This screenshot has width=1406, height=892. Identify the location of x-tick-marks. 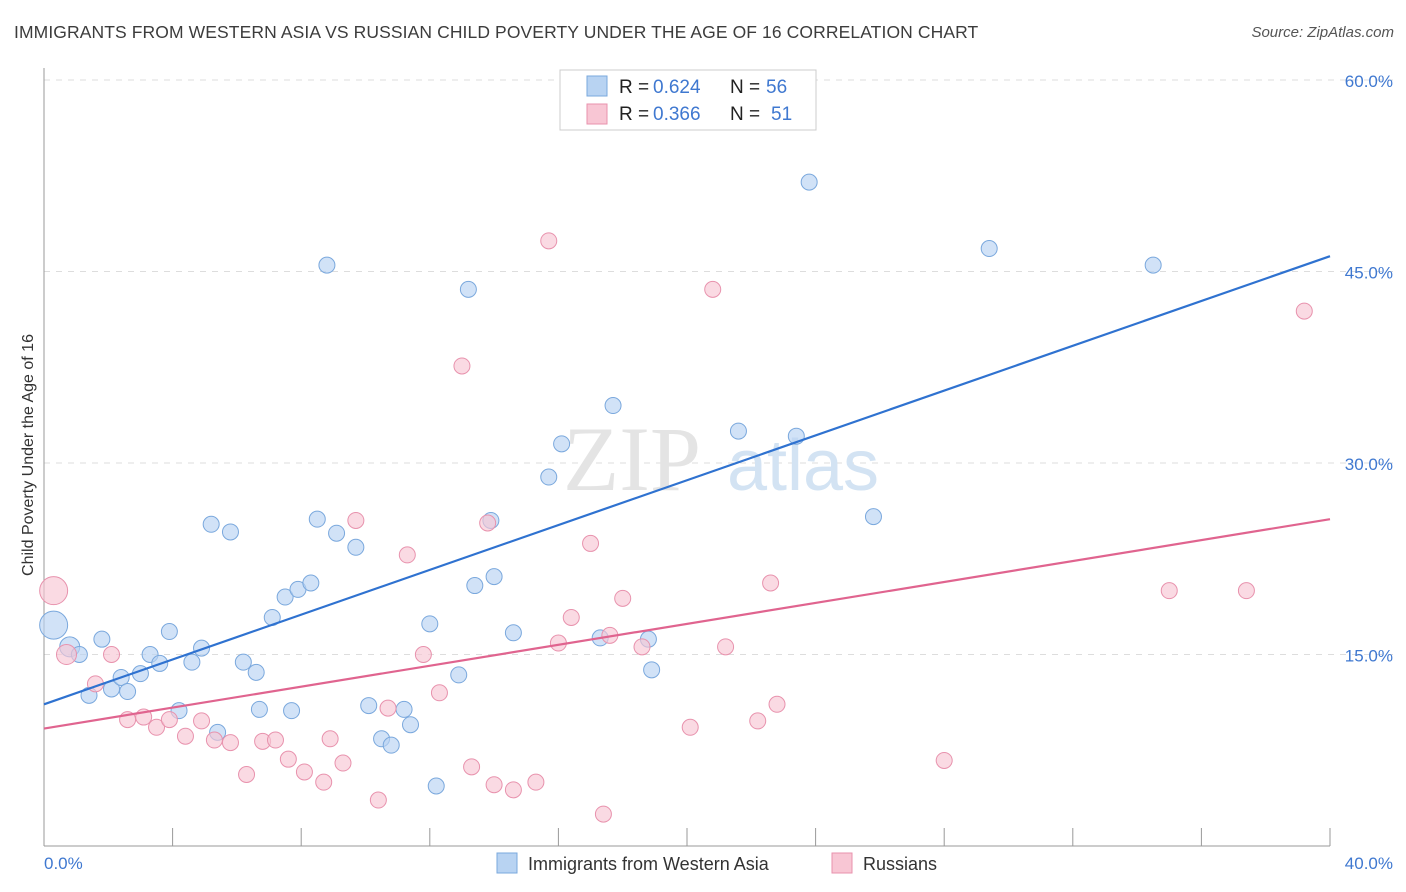
(687, 837).